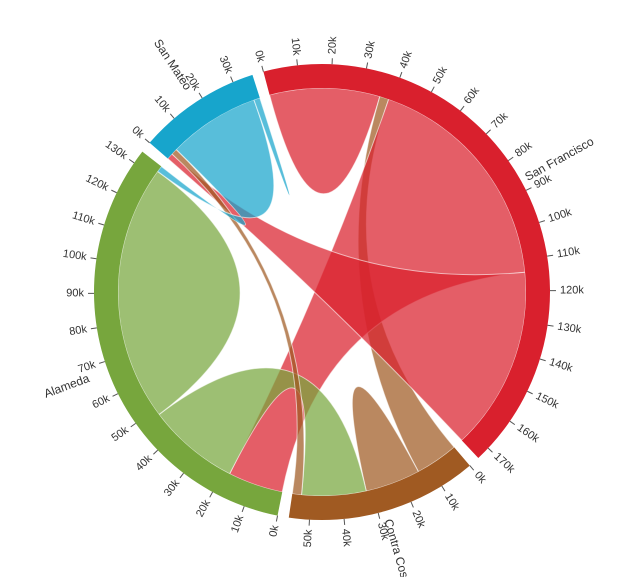 This screenshot has height=577, width=644. I want to click on tick-label-san-francisco-30: 30k, so click(369, 49).